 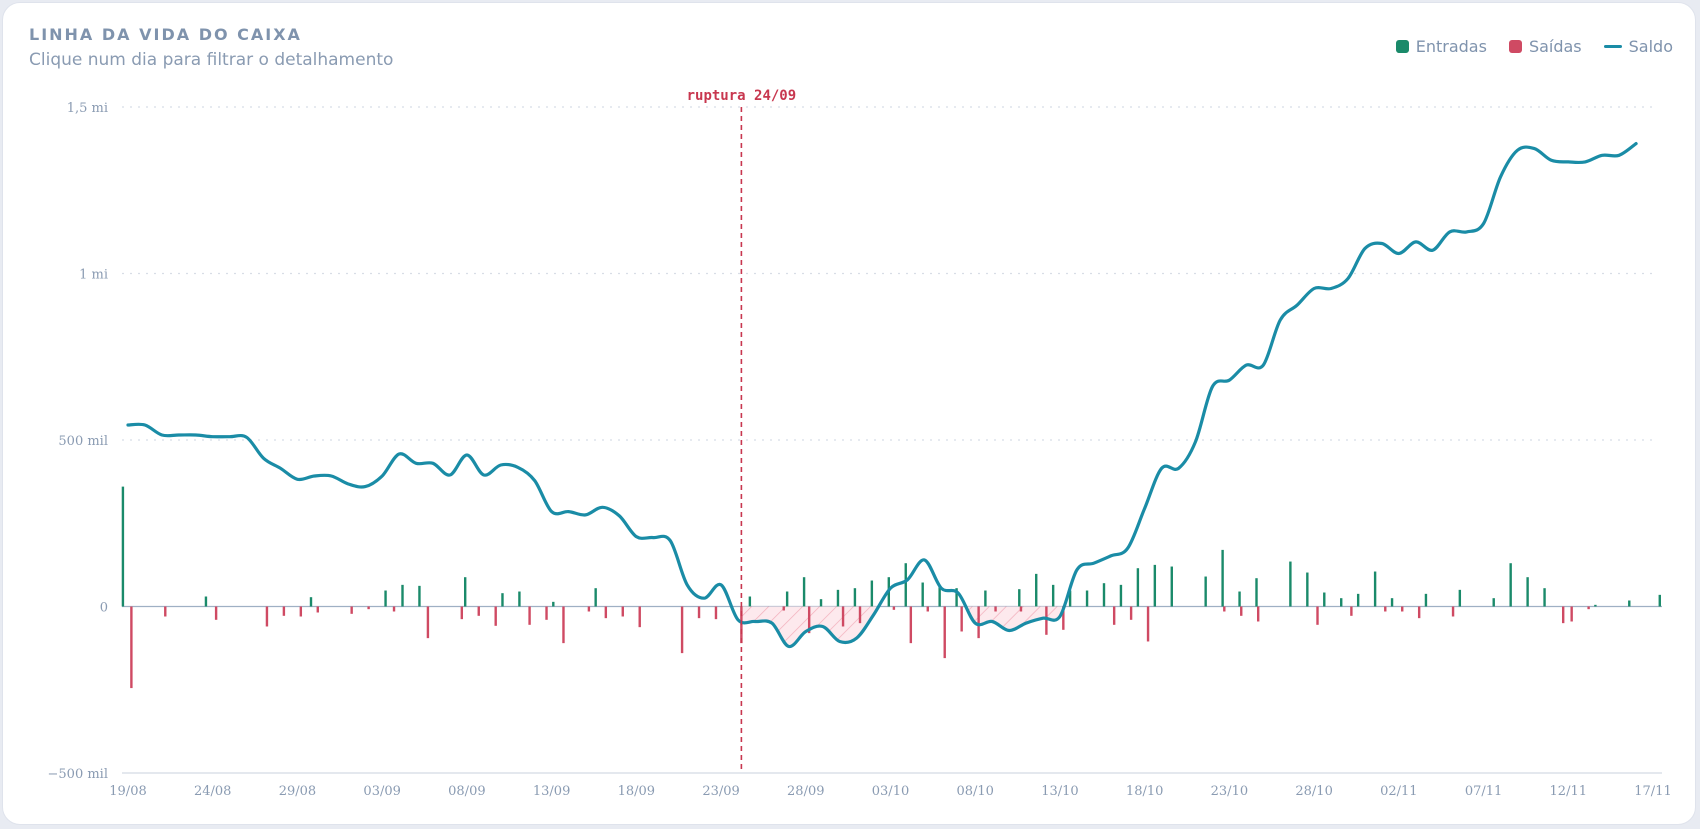 I want to click on legend-item-balance: Saldo, so click(x=1638, y=46).